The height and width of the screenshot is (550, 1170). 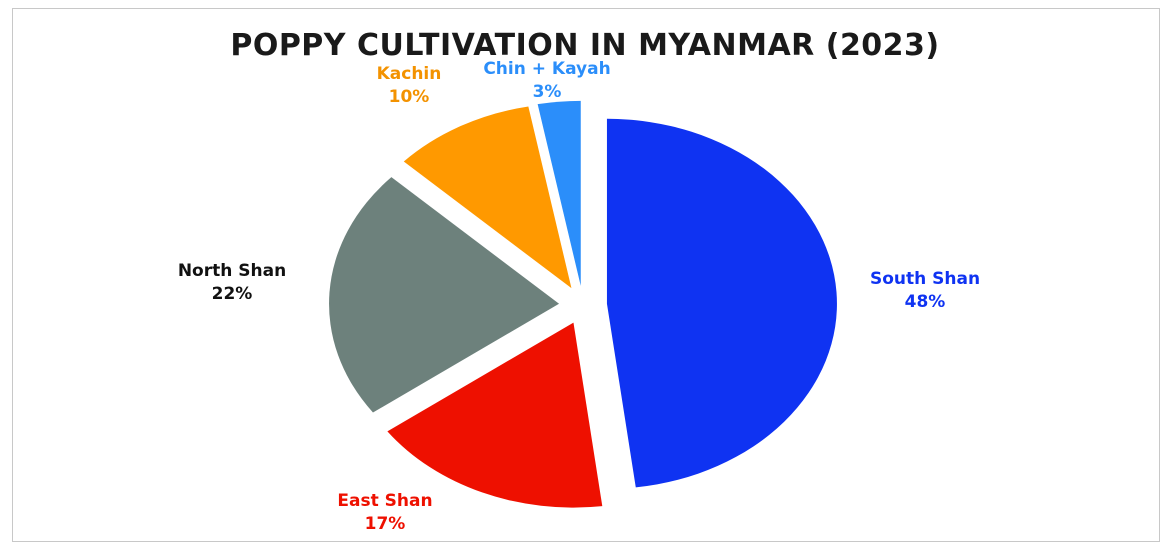 I want to click on slice-name: East Shan, so click(x=385, y=501).